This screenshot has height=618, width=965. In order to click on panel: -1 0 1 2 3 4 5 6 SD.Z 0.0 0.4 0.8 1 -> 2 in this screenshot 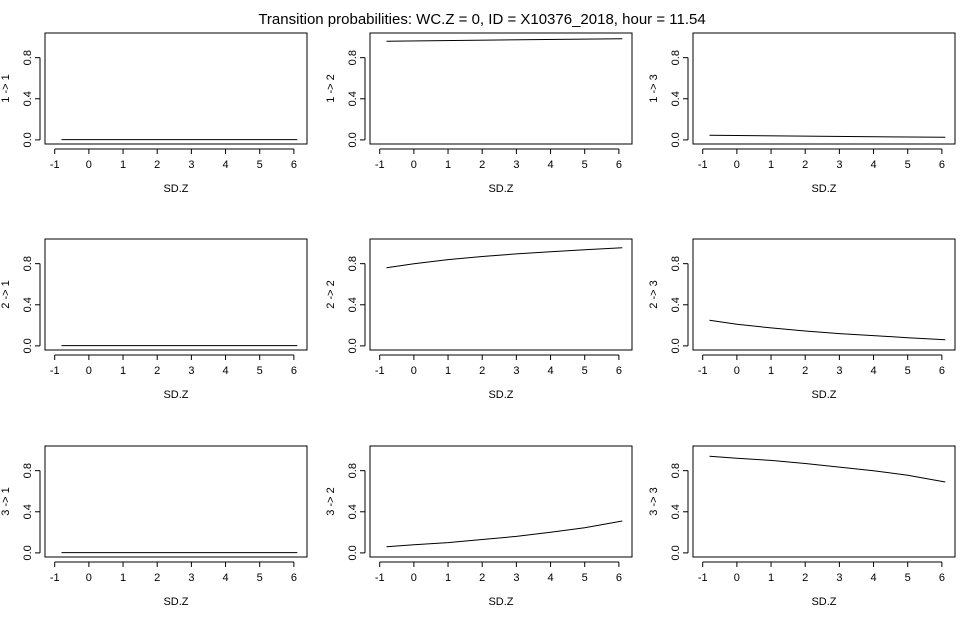, I will do `click(479, 113)`.